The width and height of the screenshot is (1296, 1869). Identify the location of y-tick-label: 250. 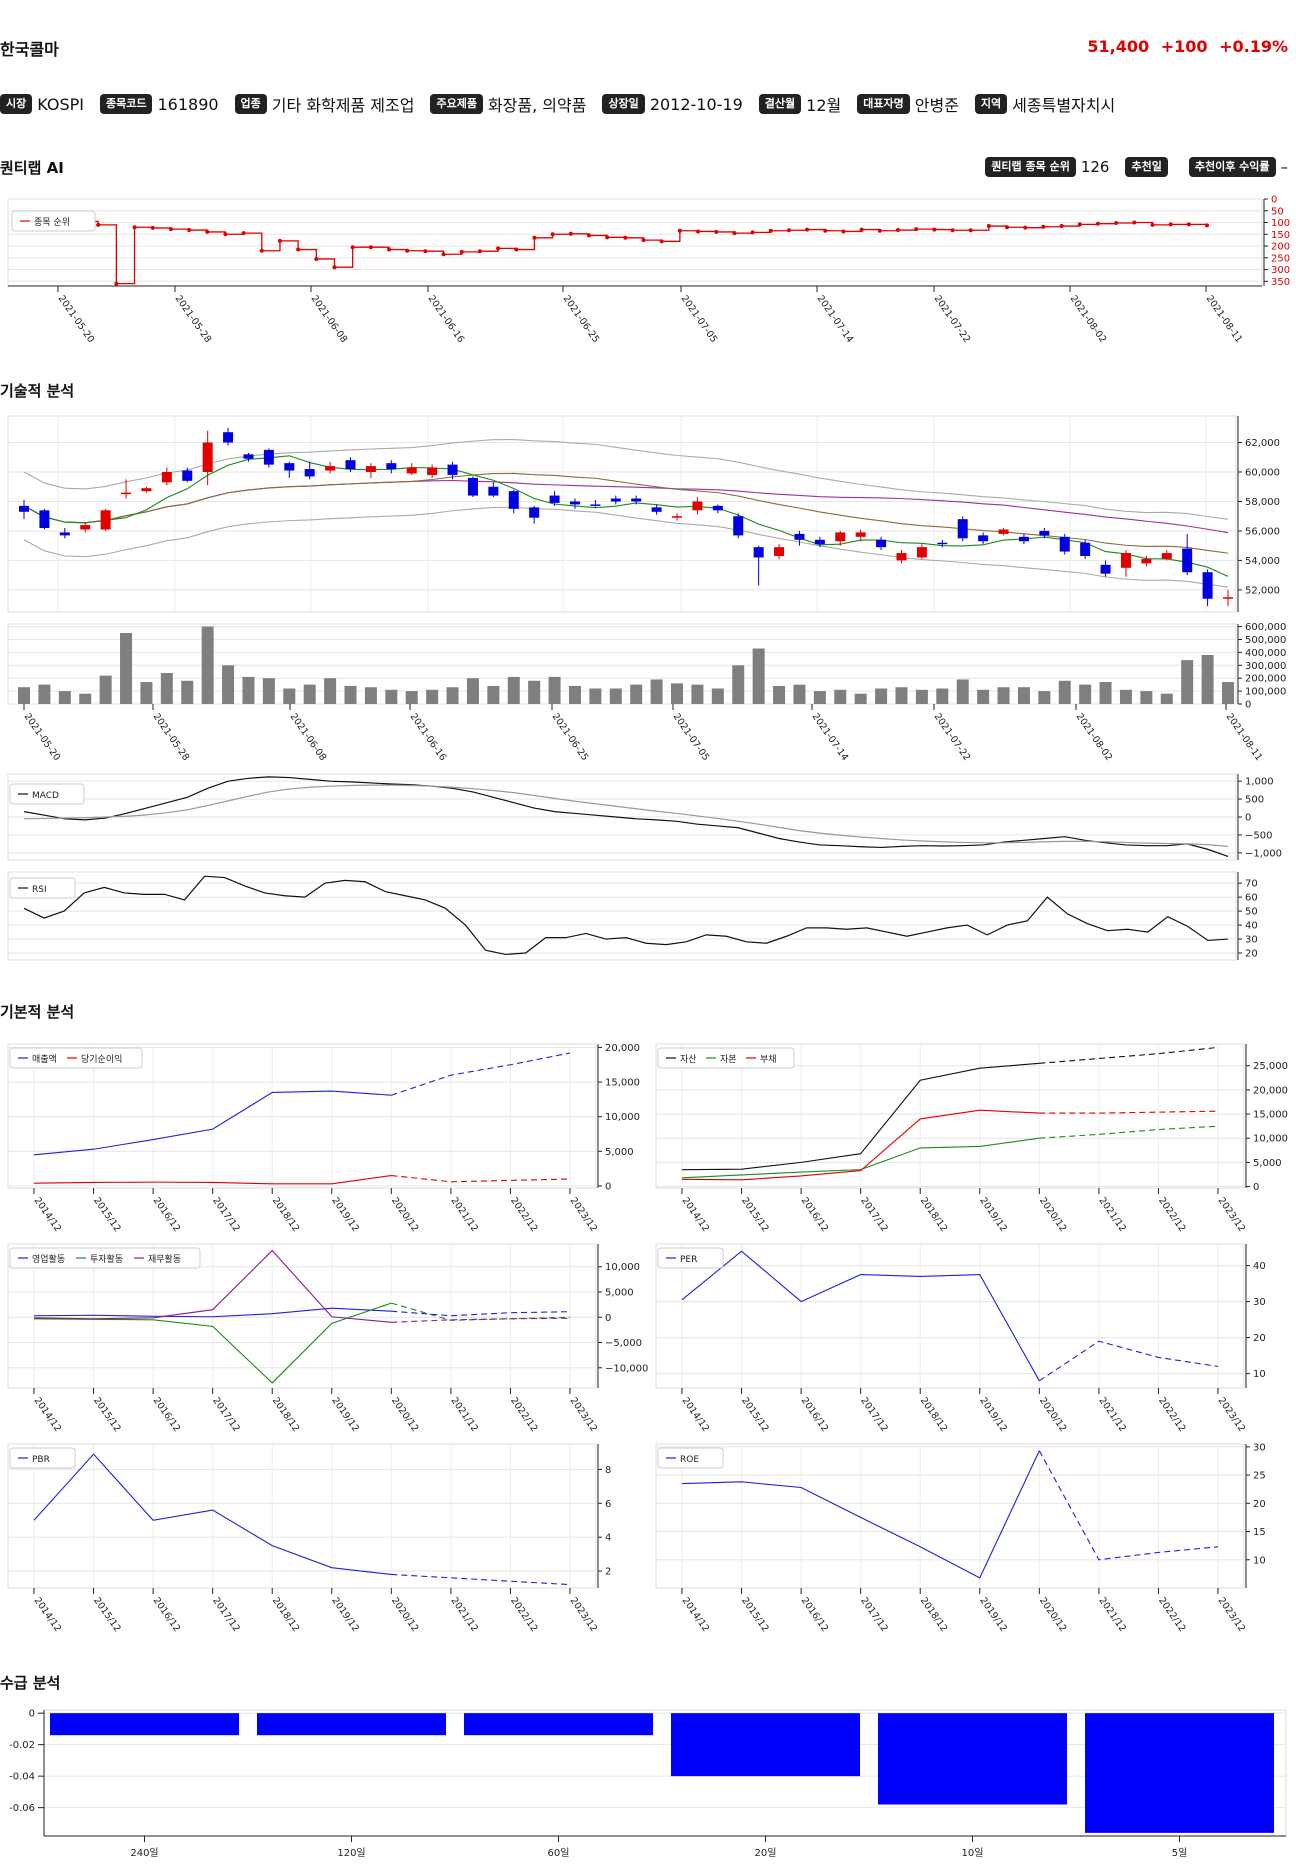
(1280, 258).